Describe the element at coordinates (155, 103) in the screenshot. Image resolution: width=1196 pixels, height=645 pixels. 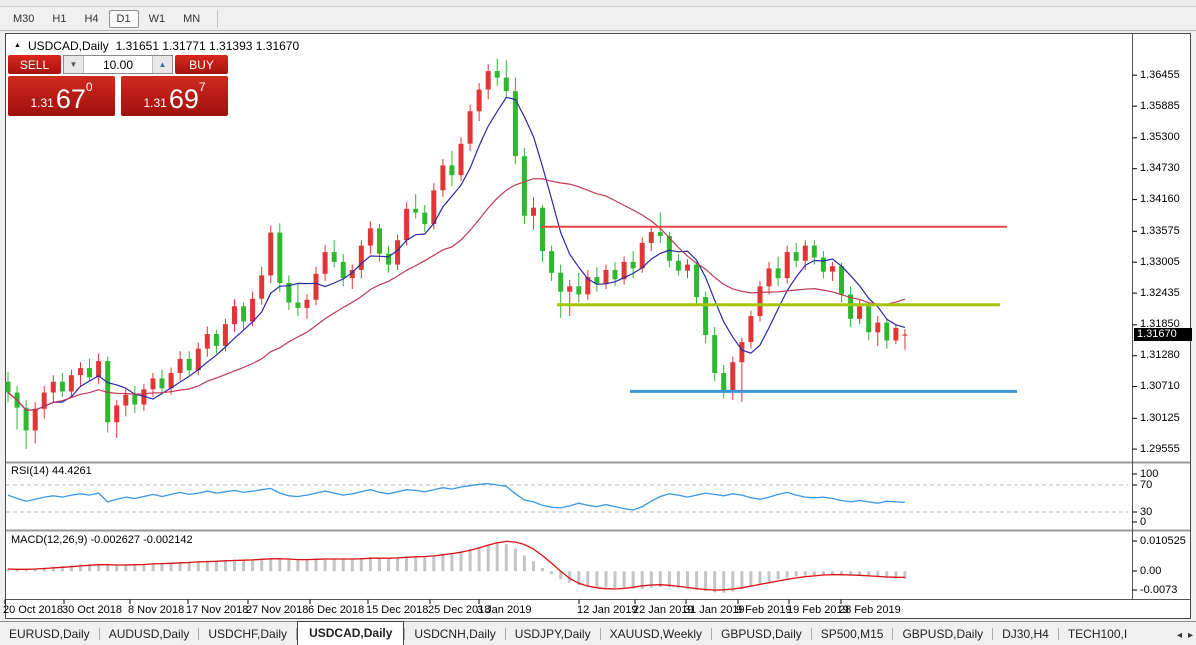
I see `buy-price-prefix: 1.31` at that location.